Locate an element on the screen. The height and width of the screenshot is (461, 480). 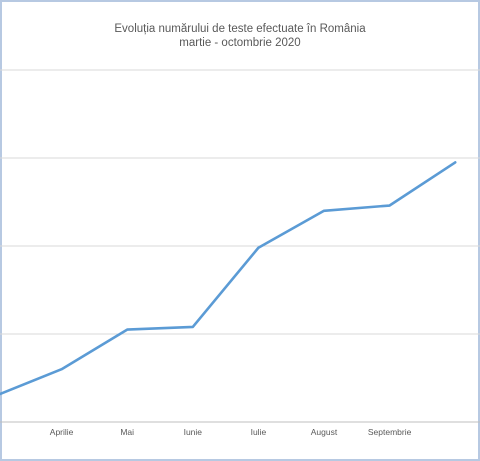
x-tick-label: Septembrie is located at coordinates (390, 432).